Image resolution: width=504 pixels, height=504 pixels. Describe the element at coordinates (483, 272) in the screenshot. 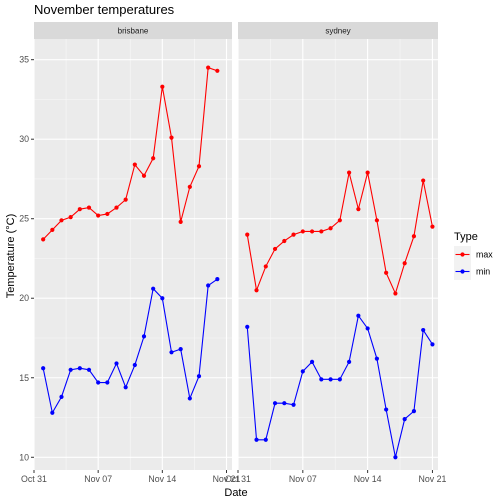

I see `legend-label-min: min` at that location.